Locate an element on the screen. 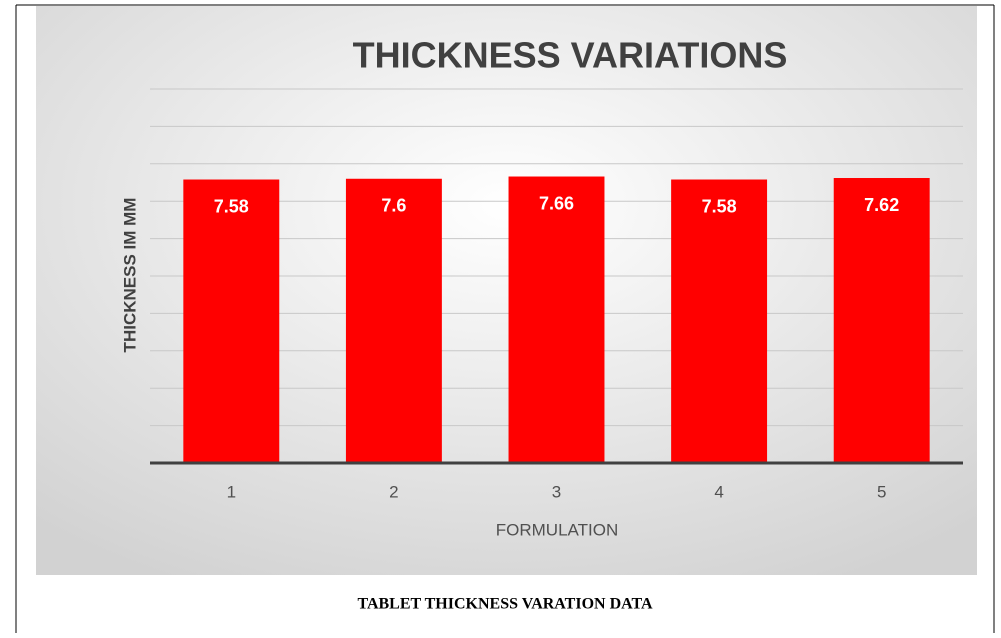 The image size is (1001, 638). x-tick-label: 4 is located at coordinates (718, 491).